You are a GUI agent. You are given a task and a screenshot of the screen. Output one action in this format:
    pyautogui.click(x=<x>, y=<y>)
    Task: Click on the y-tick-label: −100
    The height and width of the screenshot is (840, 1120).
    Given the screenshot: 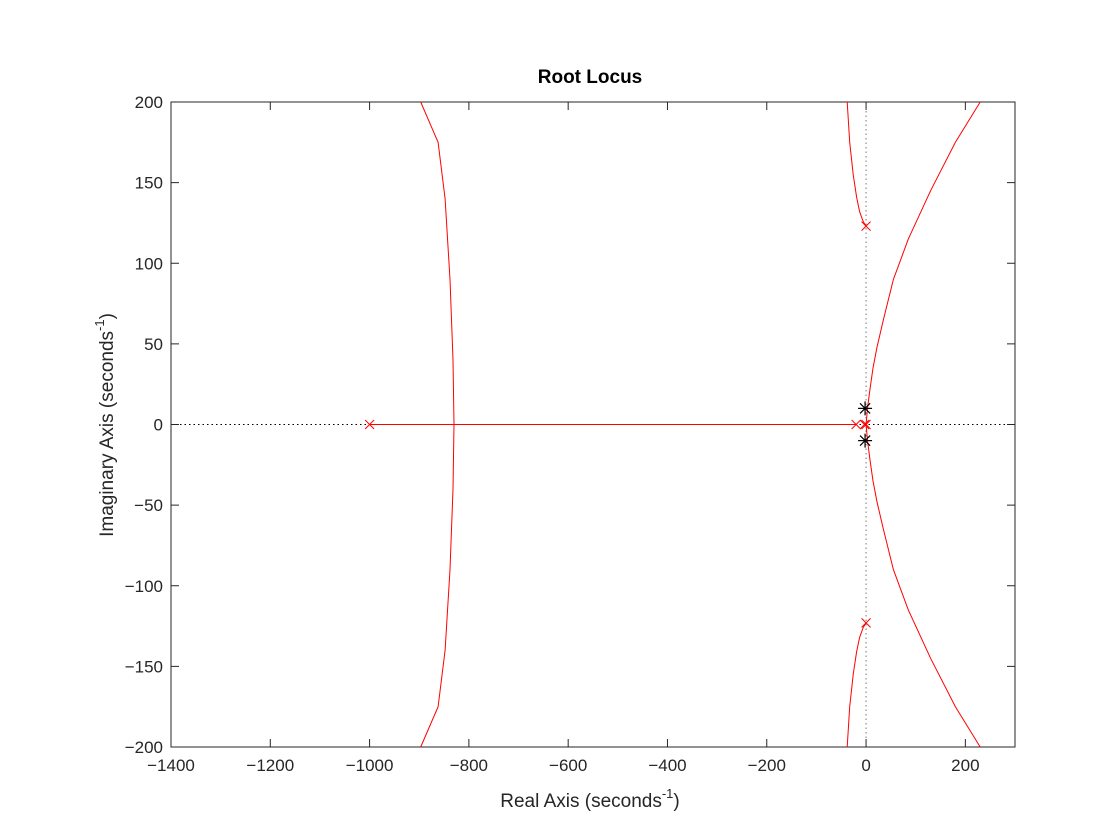 What is the action you would take?
    pyautogui.click(x=144, y=586)
    